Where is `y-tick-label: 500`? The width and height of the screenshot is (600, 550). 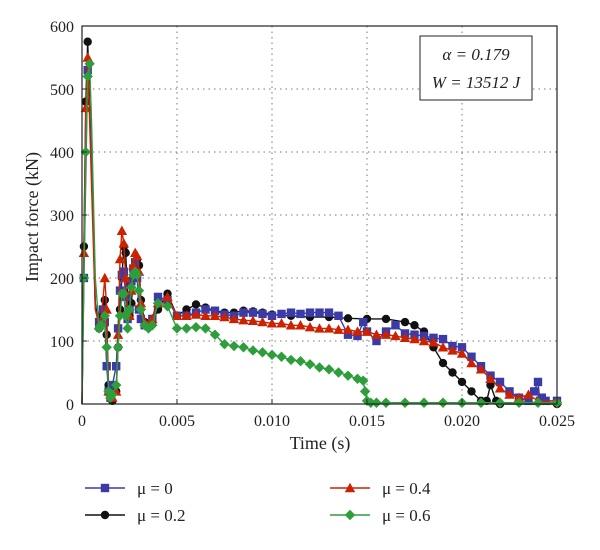
y-tick-label: 500 is located at coordinates (62, 90).